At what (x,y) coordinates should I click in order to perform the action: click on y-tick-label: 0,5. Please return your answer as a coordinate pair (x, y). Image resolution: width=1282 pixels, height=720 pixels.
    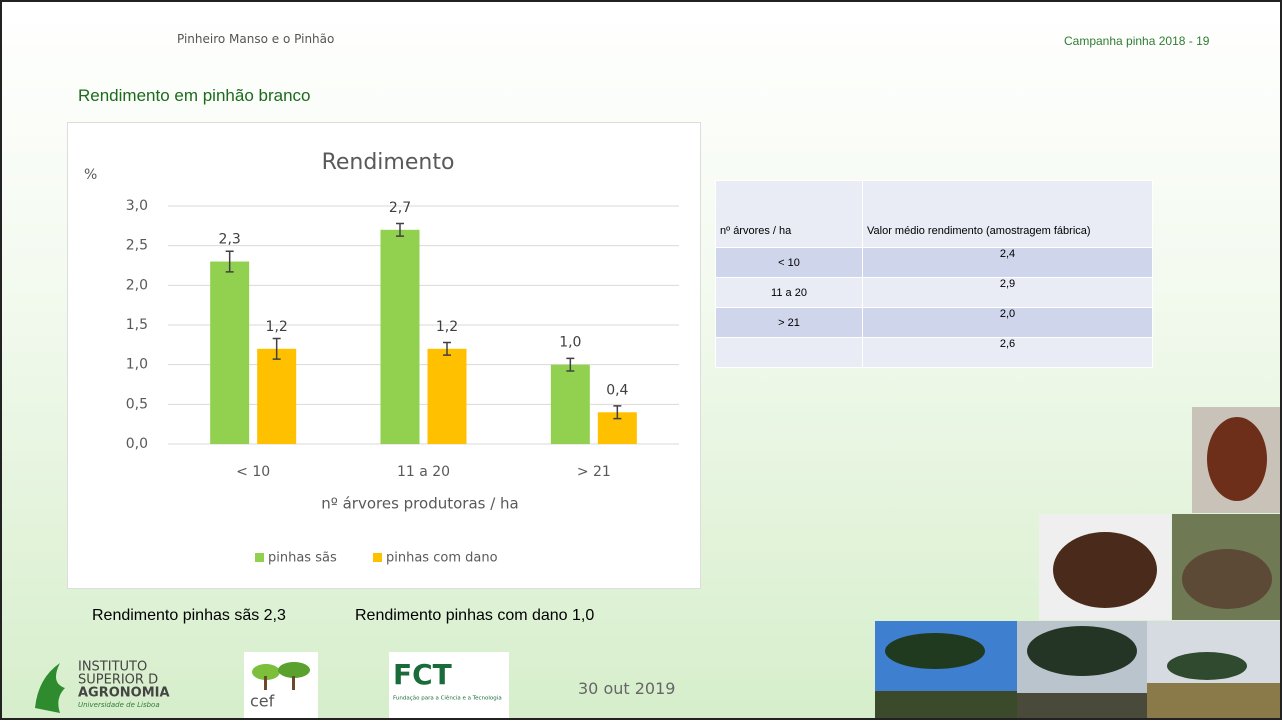
    Looking at the image, I should click on (137, 404).